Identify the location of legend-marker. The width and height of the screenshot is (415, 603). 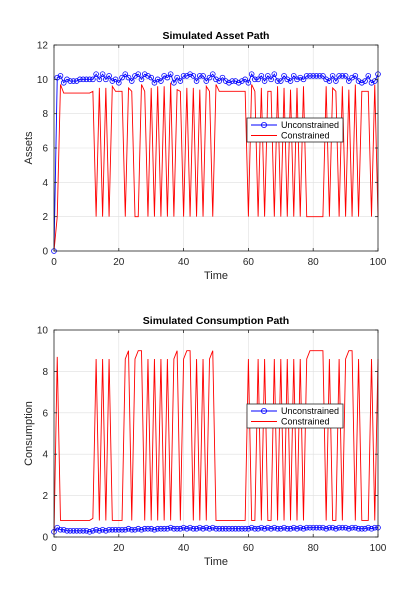
(263, 125).